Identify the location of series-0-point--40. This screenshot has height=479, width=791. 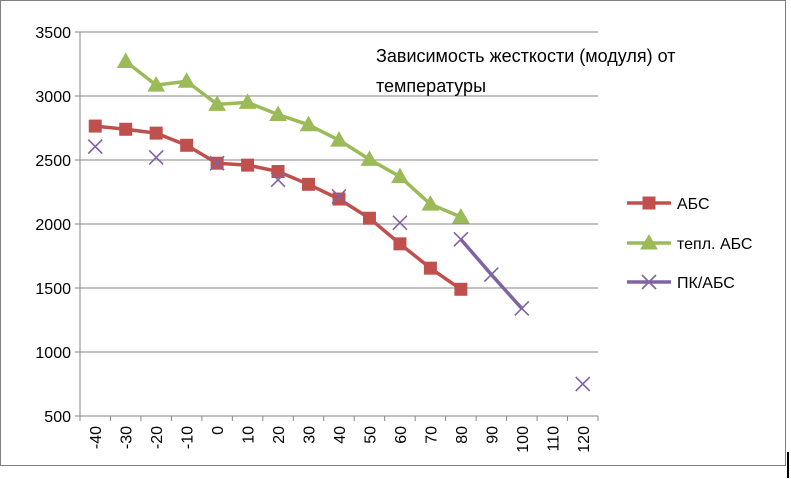
(95, 126).